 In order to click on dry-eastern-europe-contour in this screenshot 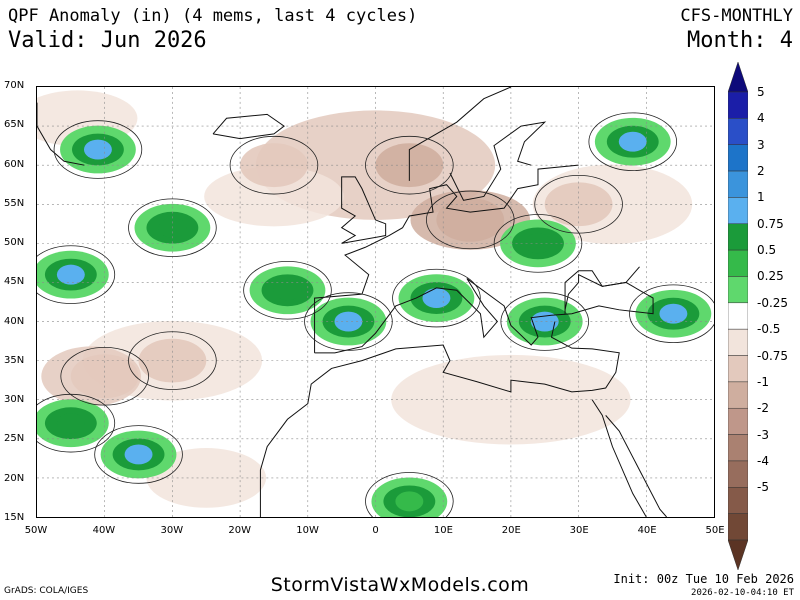, I will do `click(578, 204)`.